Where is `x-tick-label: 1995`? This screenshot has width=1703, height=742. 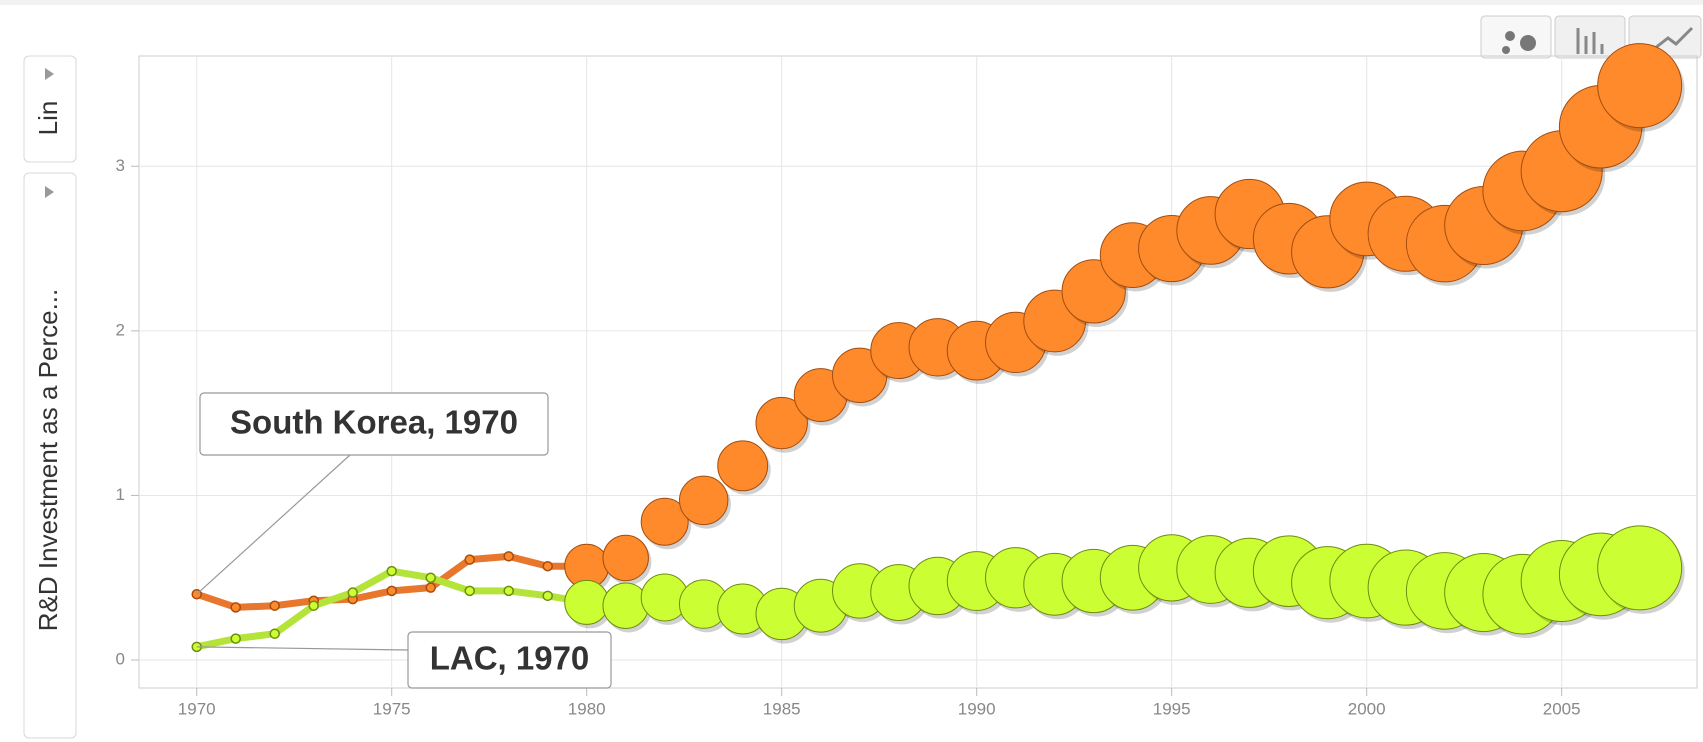 x-tick-label: 1995 is located at coordinates (1172, 708).